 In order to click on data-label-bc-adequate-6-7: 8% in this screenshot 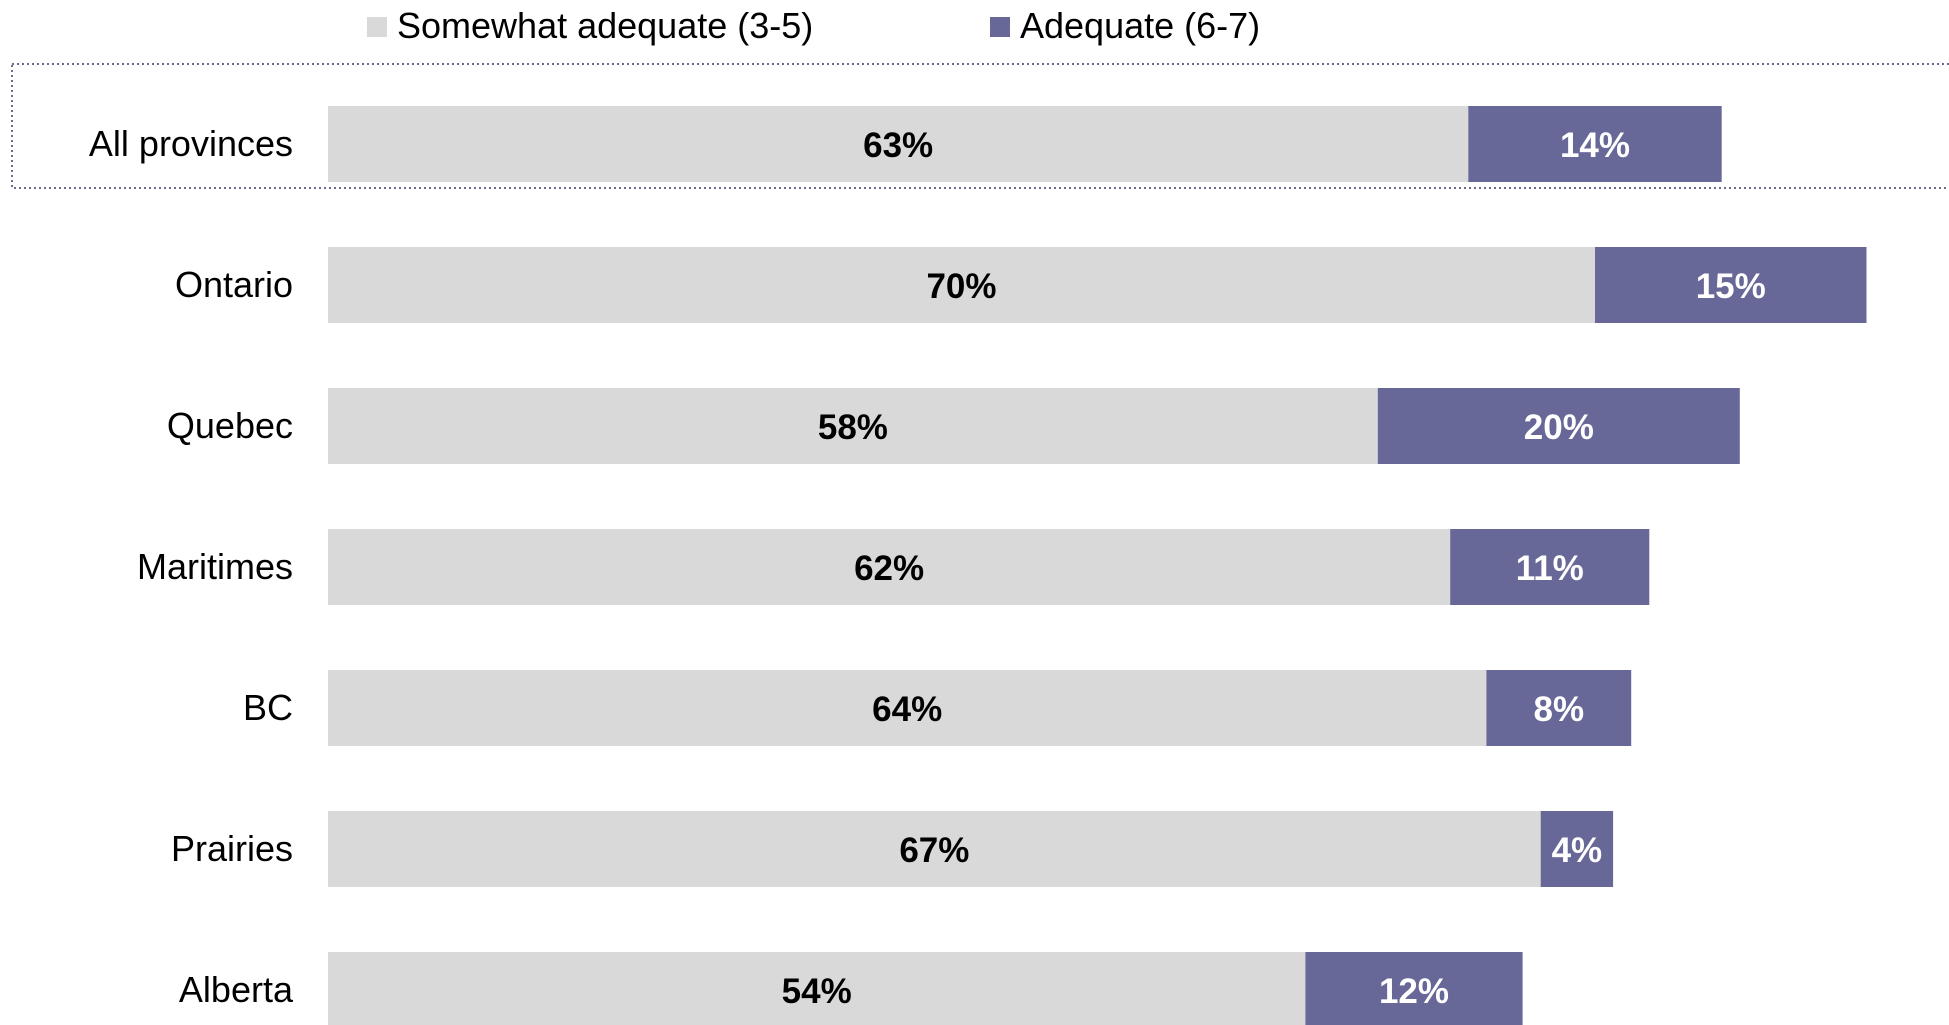, I will do `click(1559, 709)`.